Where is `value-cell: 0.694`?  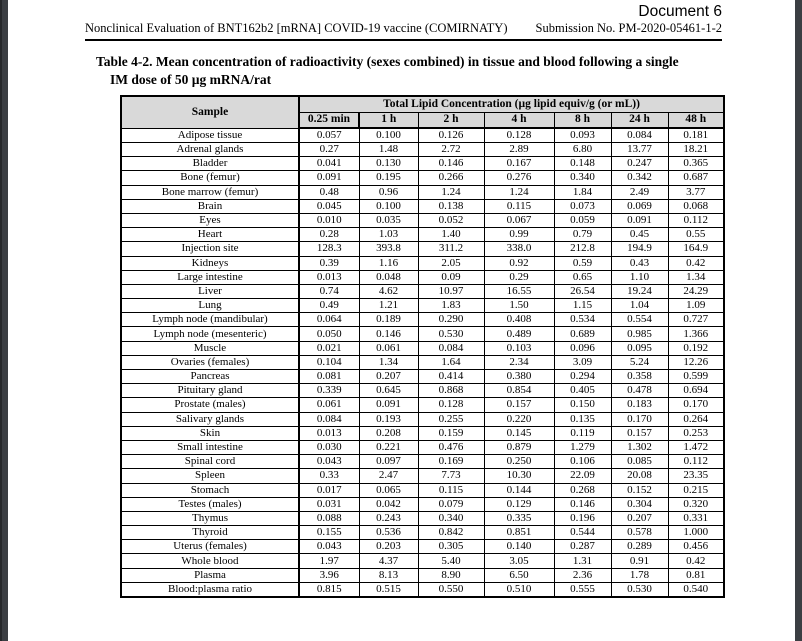
value-cell: 0.694 is located at coordinates (696, 391).